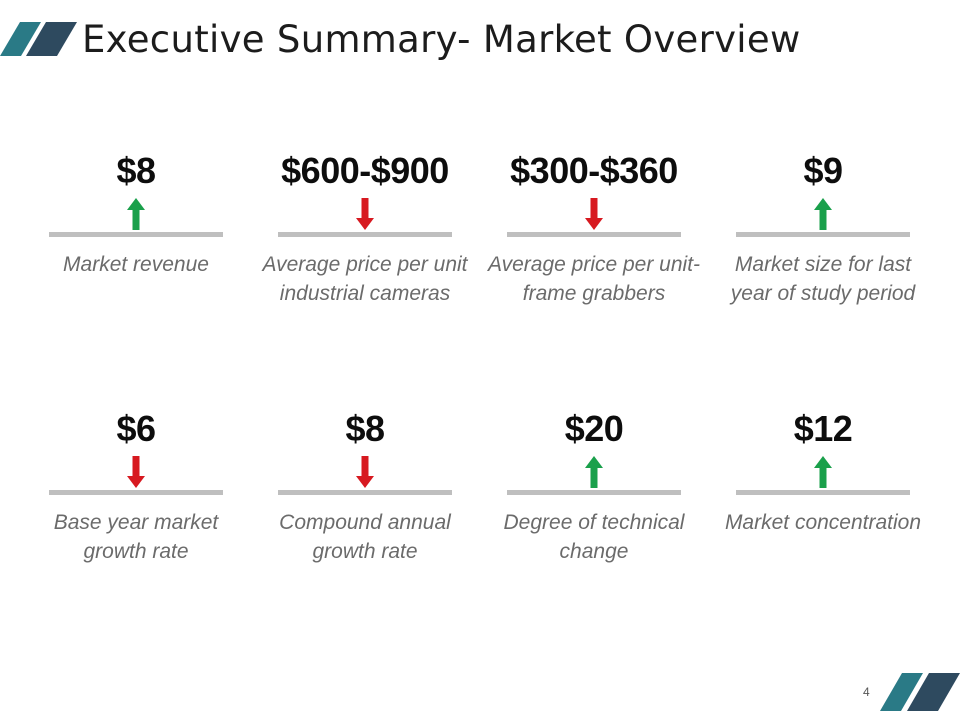 This screenshot has height=720, width=960. I want to click on metric-label: Base year market growth rate, so click(136, 537).